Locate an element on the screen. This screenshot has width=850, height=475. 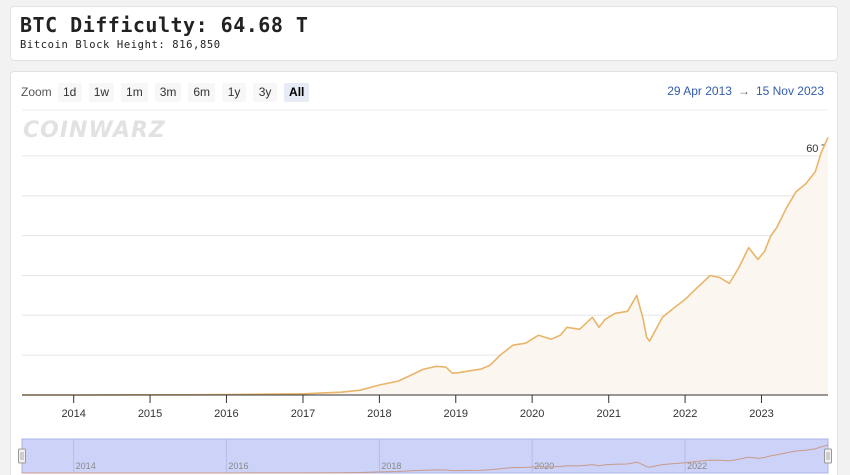
zoom-button-3m: 3m is located at coordinates (168, 92).